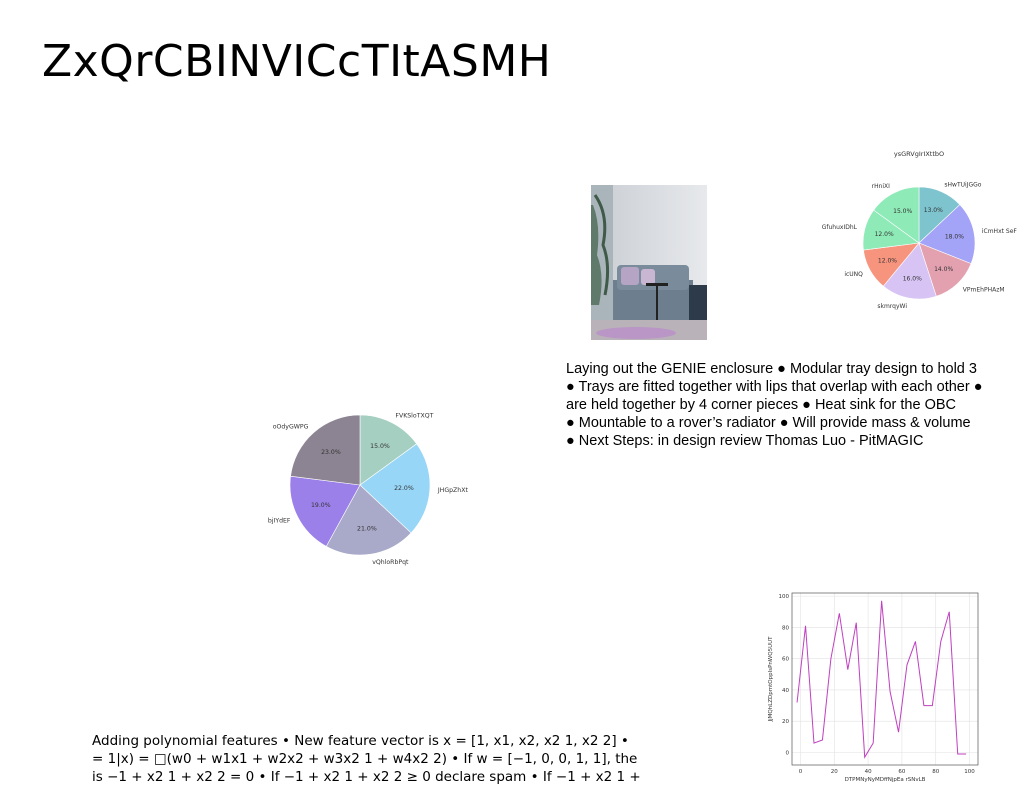 The height and width of the screenshot is (788, 1024). Describe the element at coordinates (969, 772) in the screenshot. I see `x-tick-label-5: 100` at that location.